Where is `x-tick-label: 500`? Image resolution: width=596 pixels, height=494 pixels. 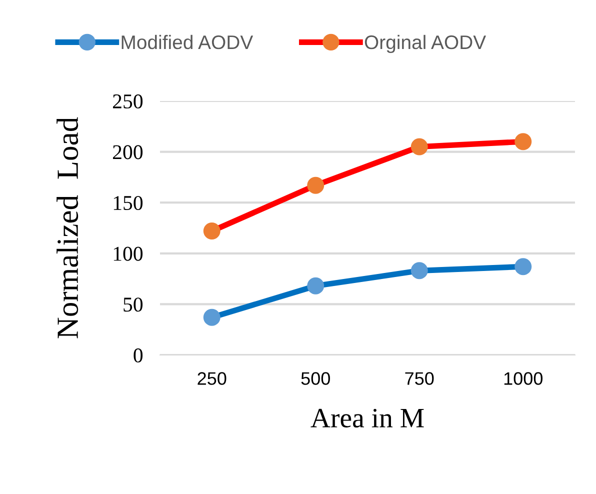
x-tick-label: 500 is located at coordinates (315, 378).